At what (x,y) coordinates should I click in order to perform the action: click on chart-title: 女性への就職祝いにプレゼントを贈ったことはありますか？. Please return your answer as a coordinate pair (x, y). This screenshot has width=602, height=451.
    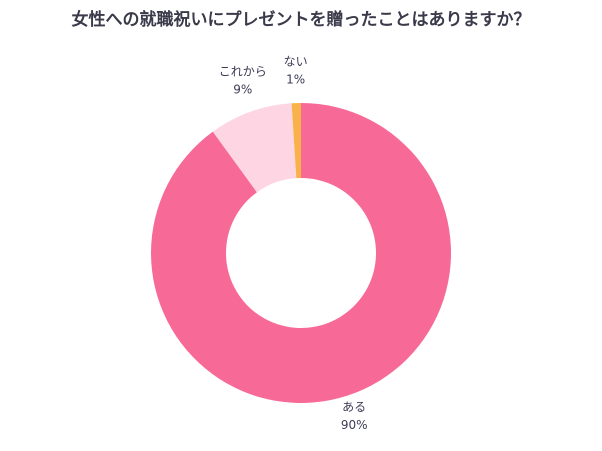
    Looking at the image, I should click on (301, 19).